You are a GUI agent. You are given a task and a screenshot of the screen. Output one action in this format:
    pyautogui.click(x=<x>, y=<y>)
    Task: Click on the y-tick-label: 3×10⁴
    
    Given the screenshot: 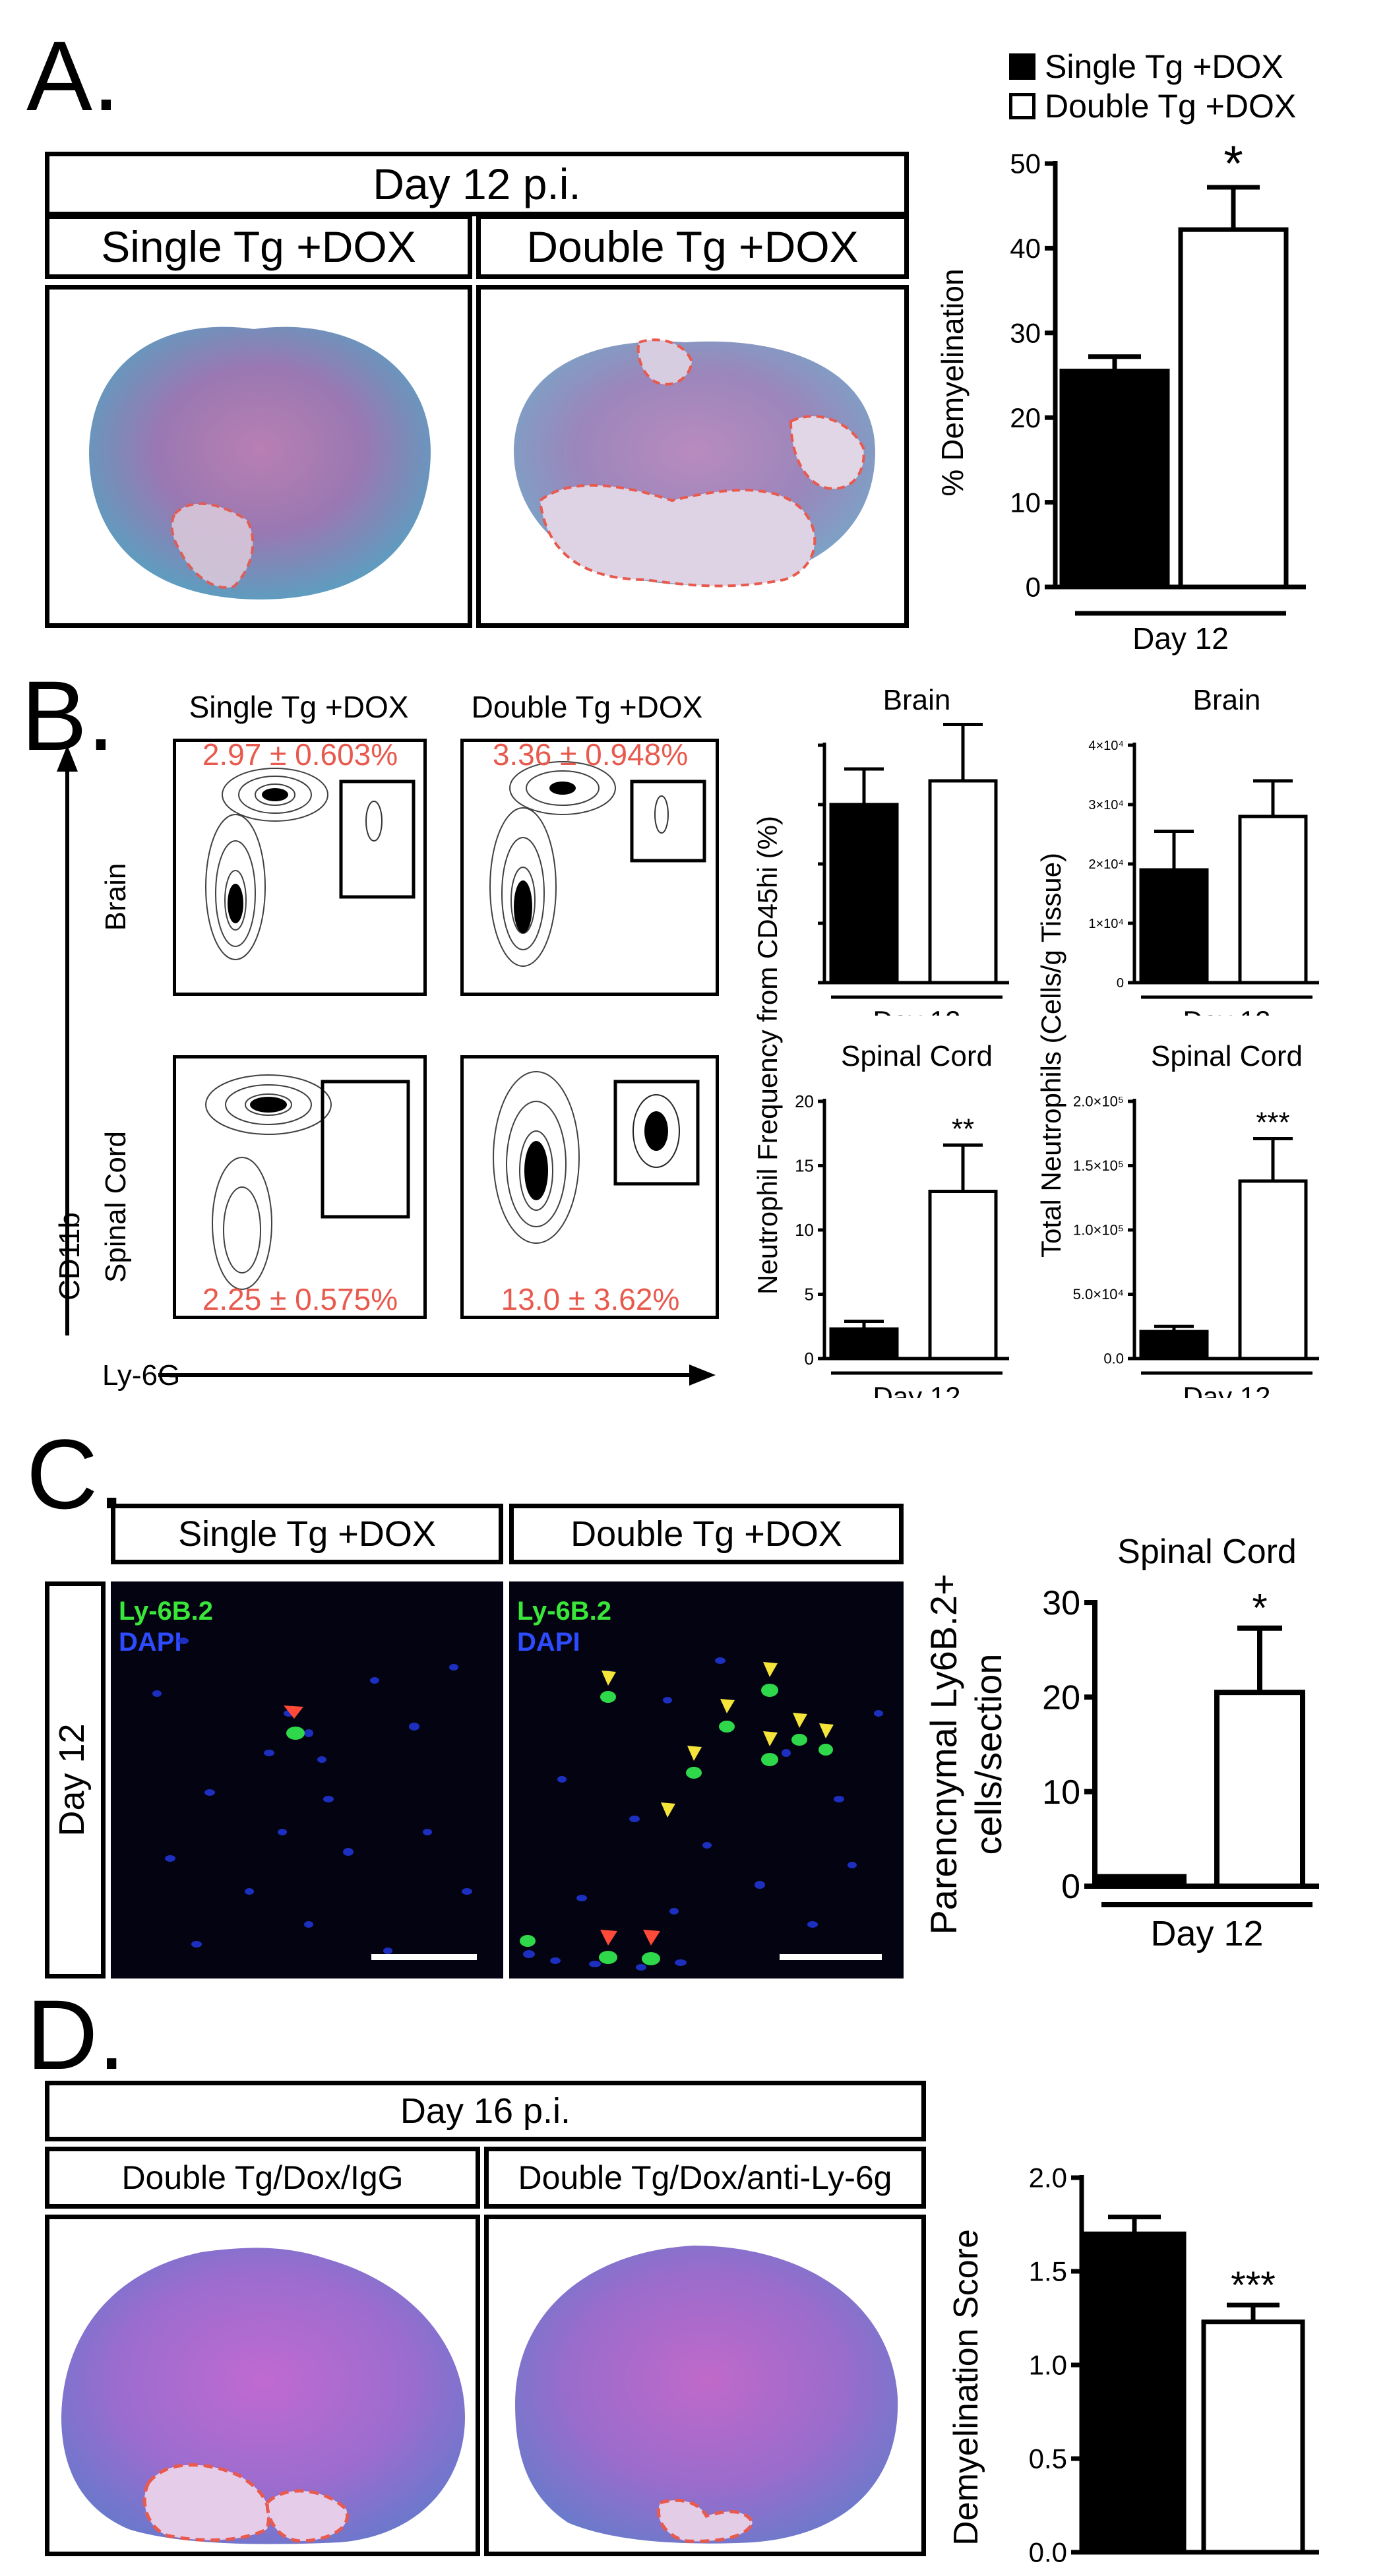 What is the action you would take?
    pyautogui.click(x=1106, y=805)
    